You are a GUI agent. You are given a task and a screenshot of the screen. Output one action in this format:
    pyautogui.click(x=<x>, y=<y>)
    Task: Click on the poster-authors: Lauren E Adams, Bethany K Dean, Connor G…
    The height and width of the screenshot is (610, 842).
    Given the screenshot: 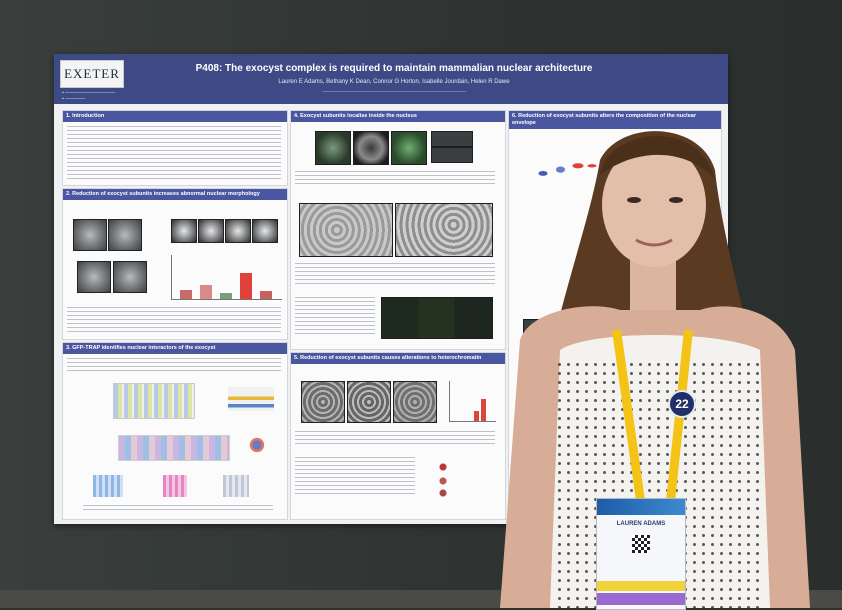 What is the action you would take?
    pyautogui.click(x=394, y=82)
    